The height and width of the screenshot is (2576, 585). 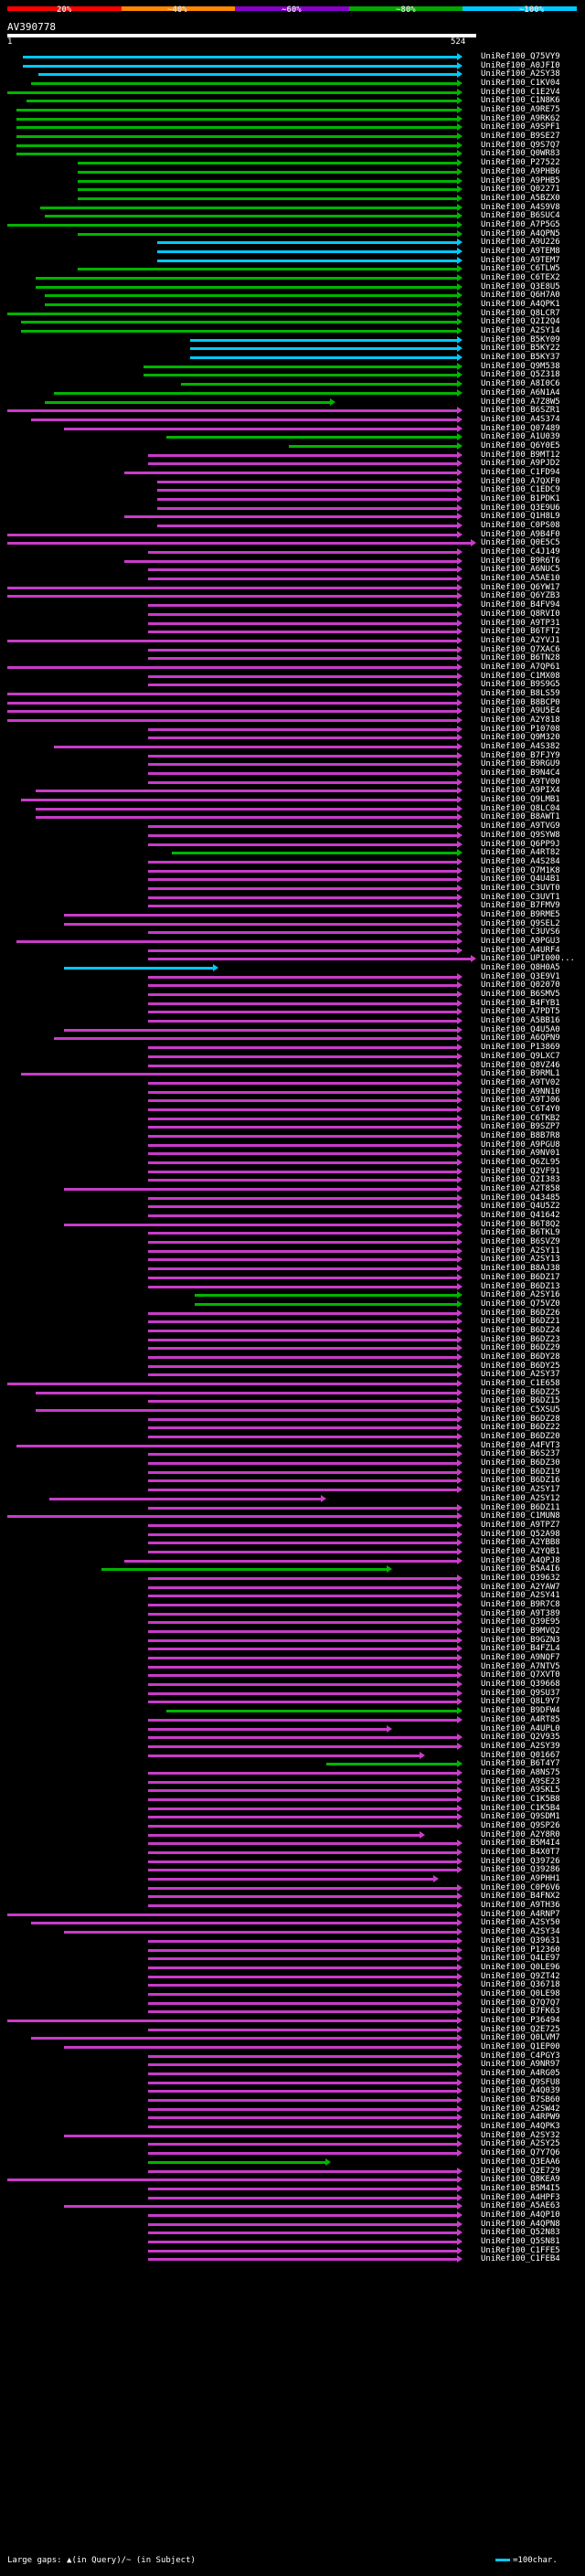 I want to click on hit-row: UniRef100_Q2E725, so click(x=293, y=2030).